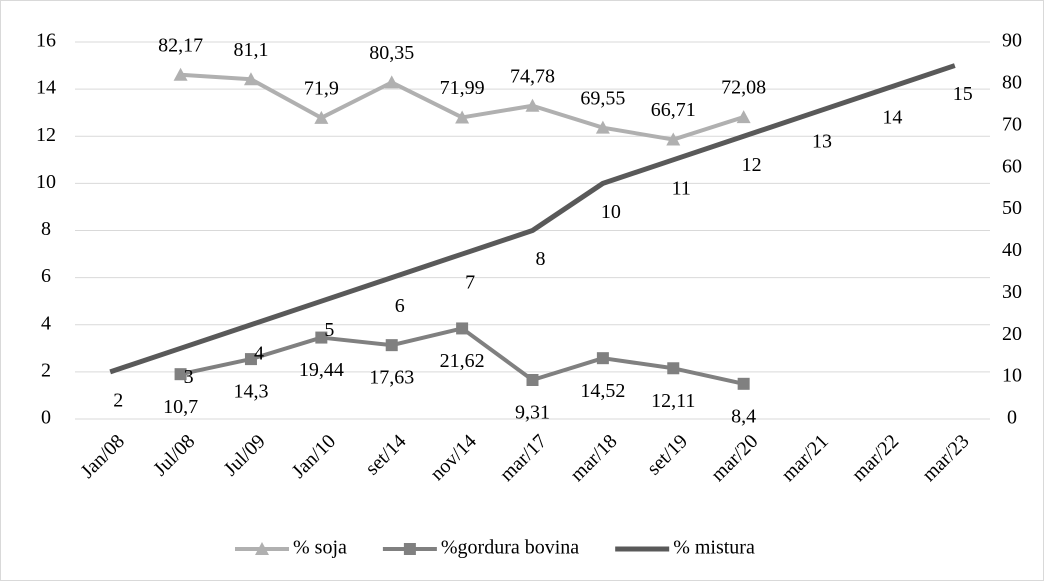 Image resolution: width=1044 pixels, height=581 pixels. Describe the element at coordinates (46, 229) in the screenshot. I see `y-tick-label: 8` at that location.